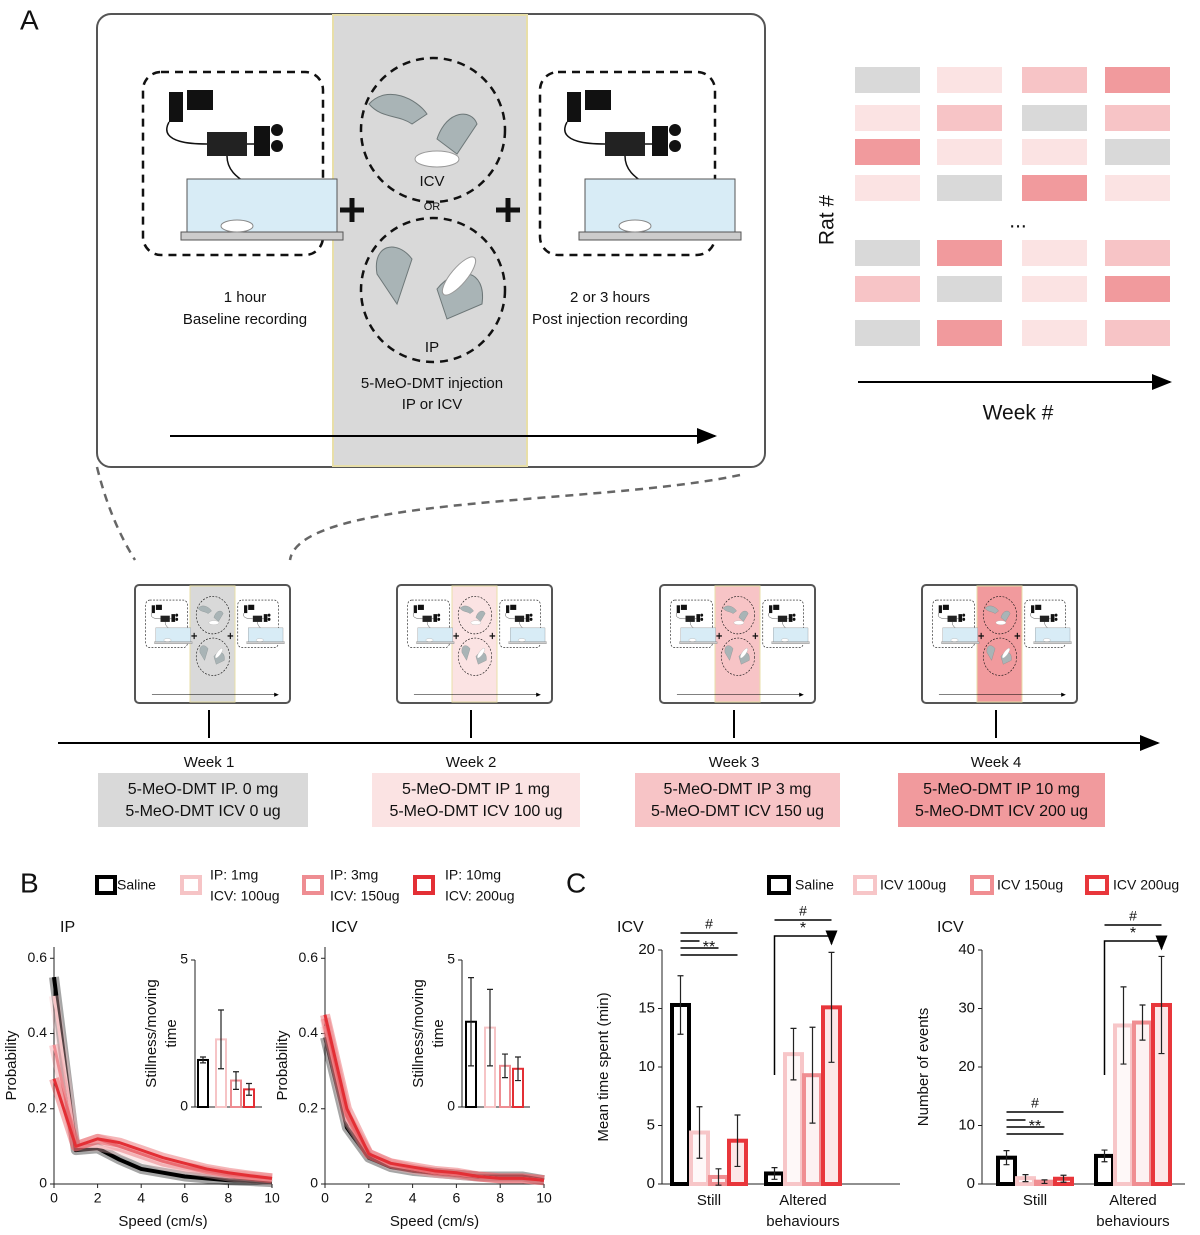 The height and width of the screenshot is (1235, 1200). I want to click on legend-text: ICV: 150ug, so click(365, 896).